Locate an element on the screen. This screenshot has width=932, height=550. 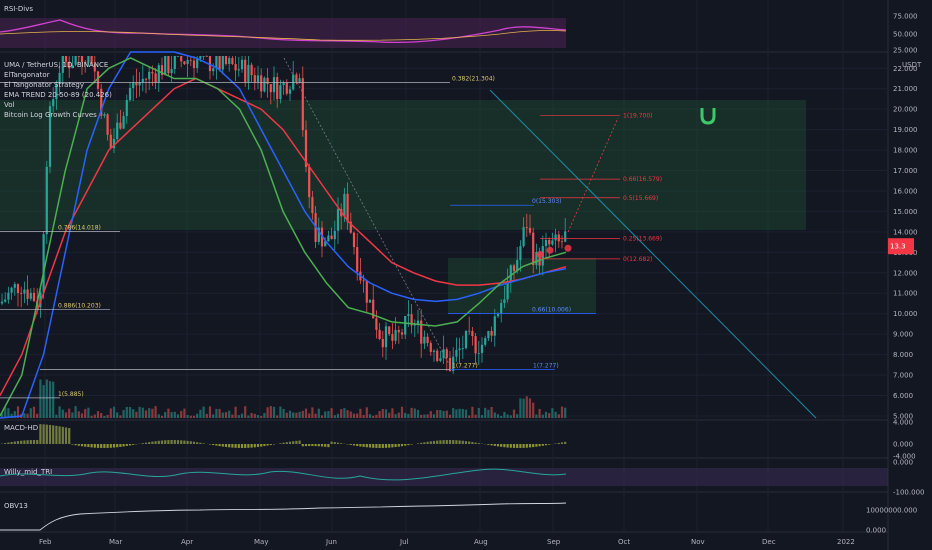
time-tick-label: Sep is located at coordinates (554, 542).